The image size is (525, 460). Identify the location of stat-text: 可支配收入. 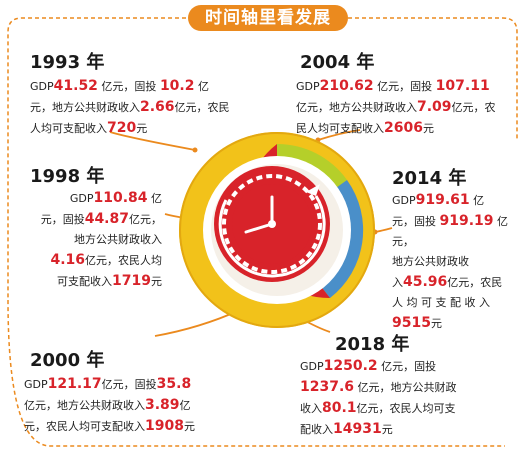
(85, 281).